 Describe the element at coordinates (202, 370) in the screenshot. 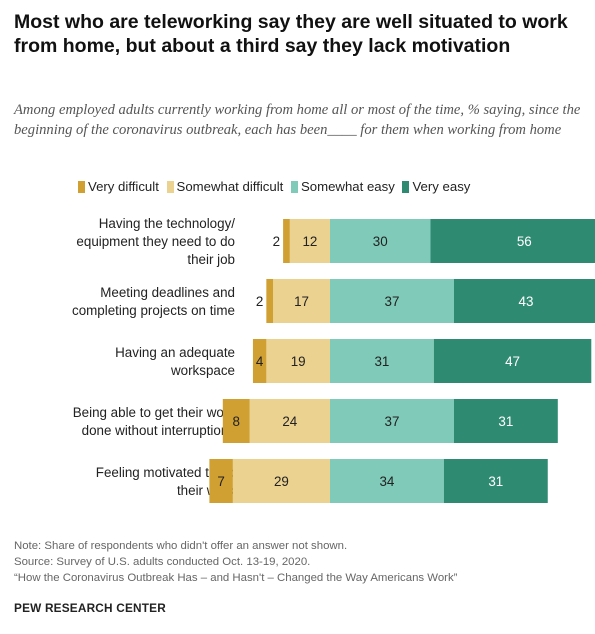

I see `category-label: workspace` at that location.